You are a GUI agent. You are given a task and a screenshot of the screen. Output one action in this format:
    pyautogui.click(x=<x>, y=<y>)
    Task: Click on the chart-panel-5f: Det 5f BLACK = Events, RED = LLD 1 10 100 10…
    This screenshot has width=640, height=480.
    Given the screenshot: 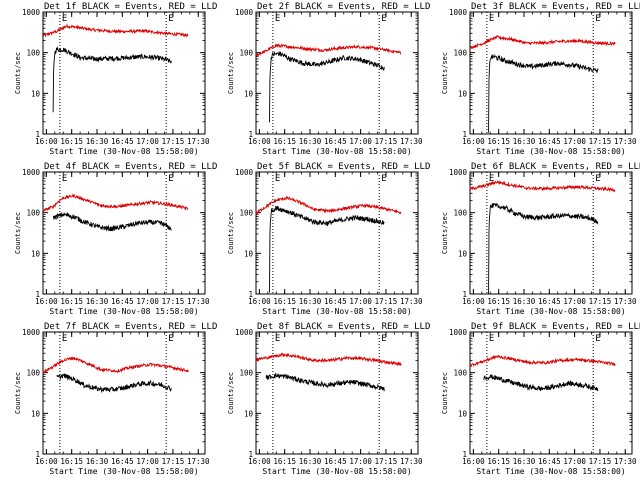 What is the action you would take?
    pyautogui.click(x=328, y=239)
    